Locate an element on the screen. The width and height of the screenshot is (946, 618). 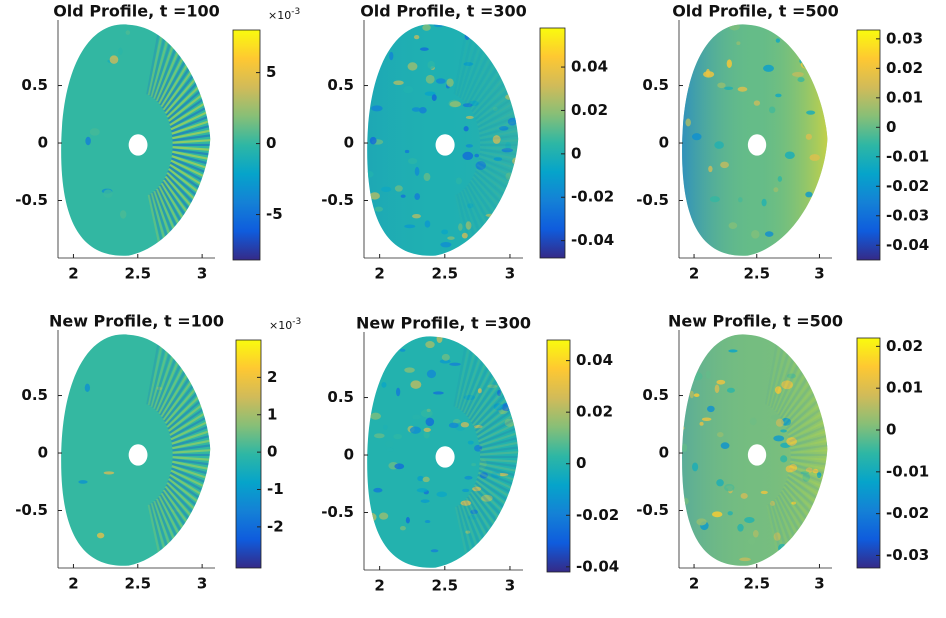
colorbar-tick-label: -0.02 is located at coordinates (907, 513).